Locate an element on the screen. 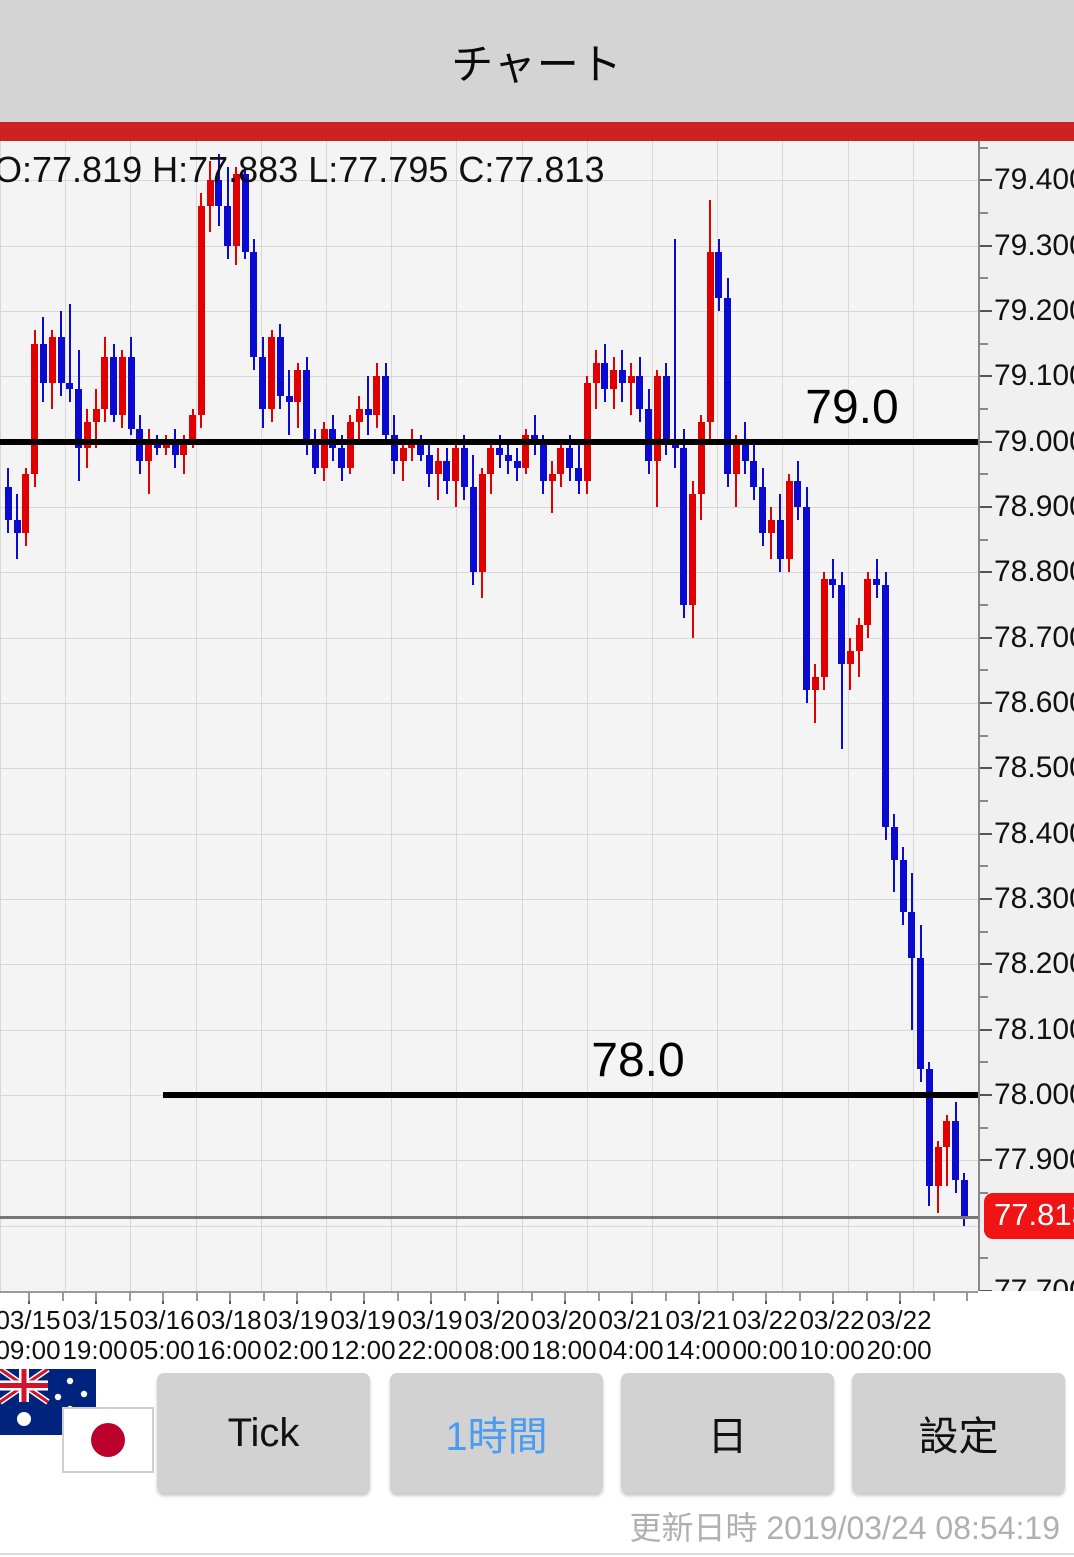  price-tick-label: 78.500 is located at coordinates (1034, 768).